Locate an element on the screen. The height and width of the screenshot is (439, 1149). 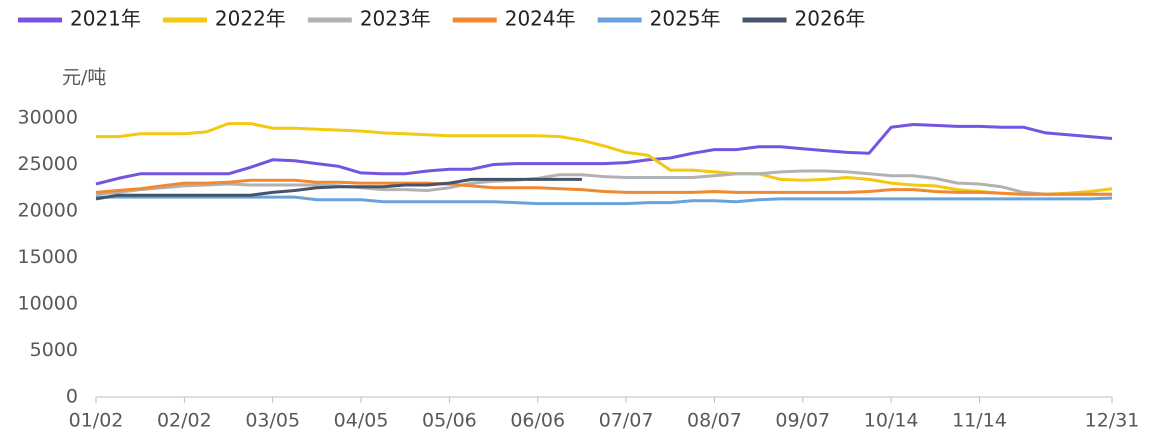
y-tick-label: 30000 is located at coordinates (48, 118).